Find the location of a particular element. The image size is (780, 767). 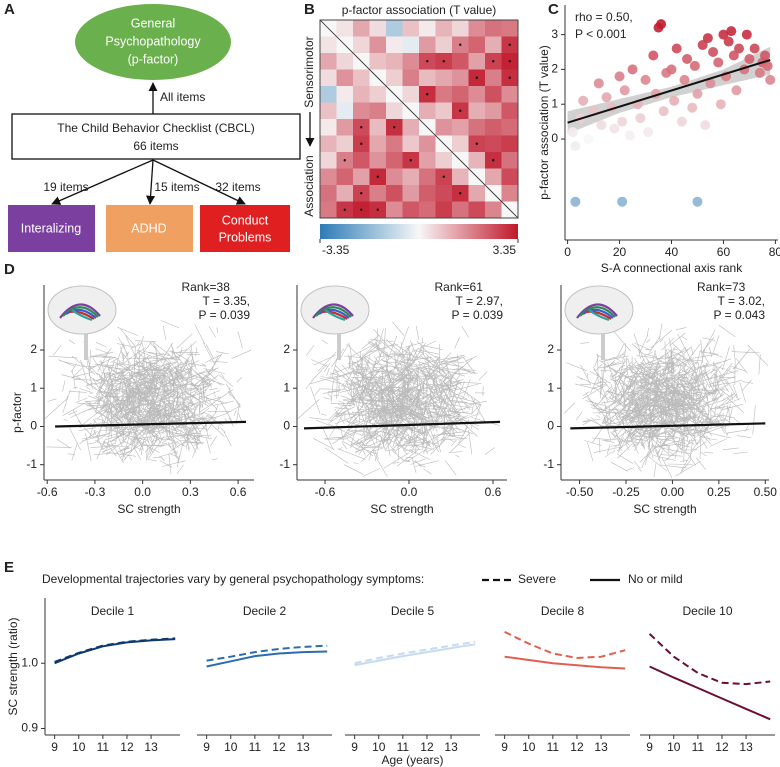

y-tick-label: -1 is located at coordinates (284, 464).